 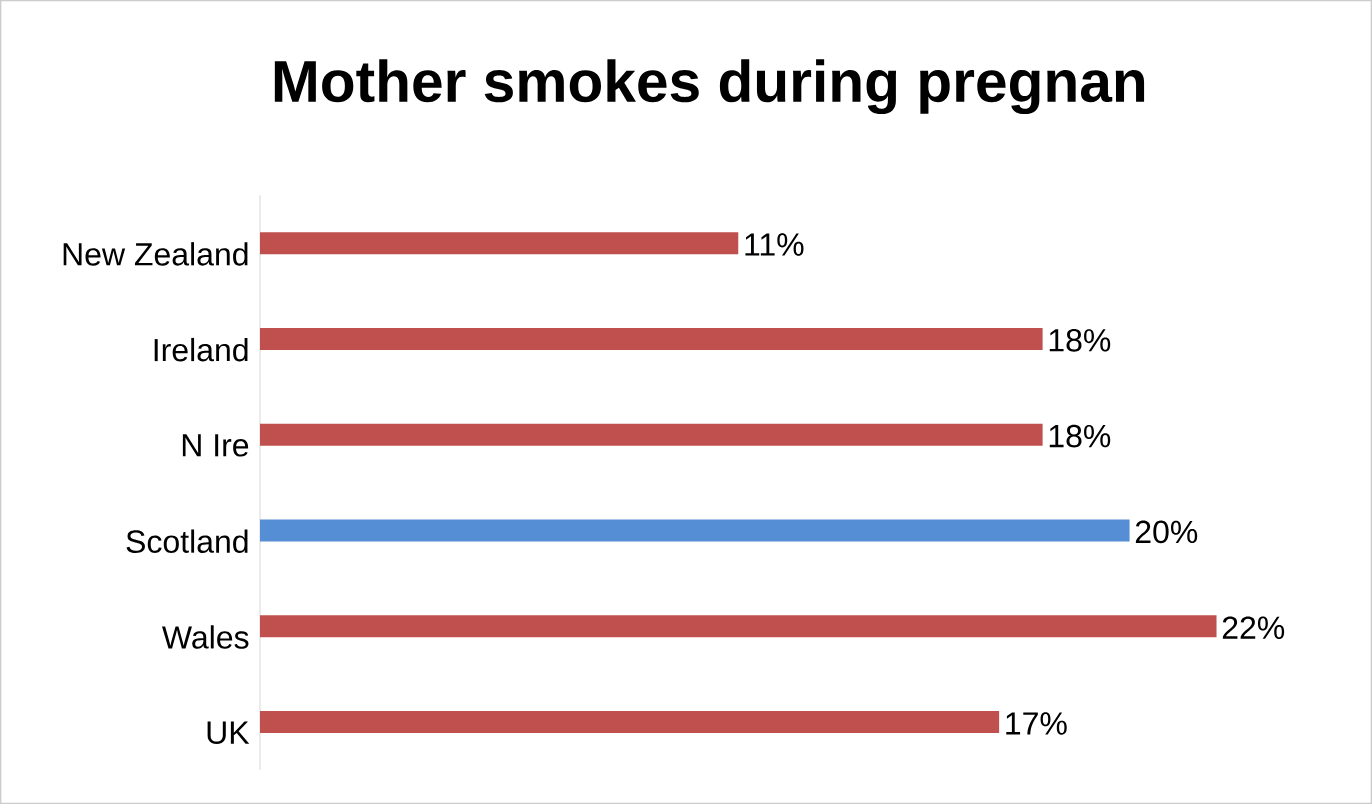 I want to click on data-label: 20%, so click(x=1166, y=532).